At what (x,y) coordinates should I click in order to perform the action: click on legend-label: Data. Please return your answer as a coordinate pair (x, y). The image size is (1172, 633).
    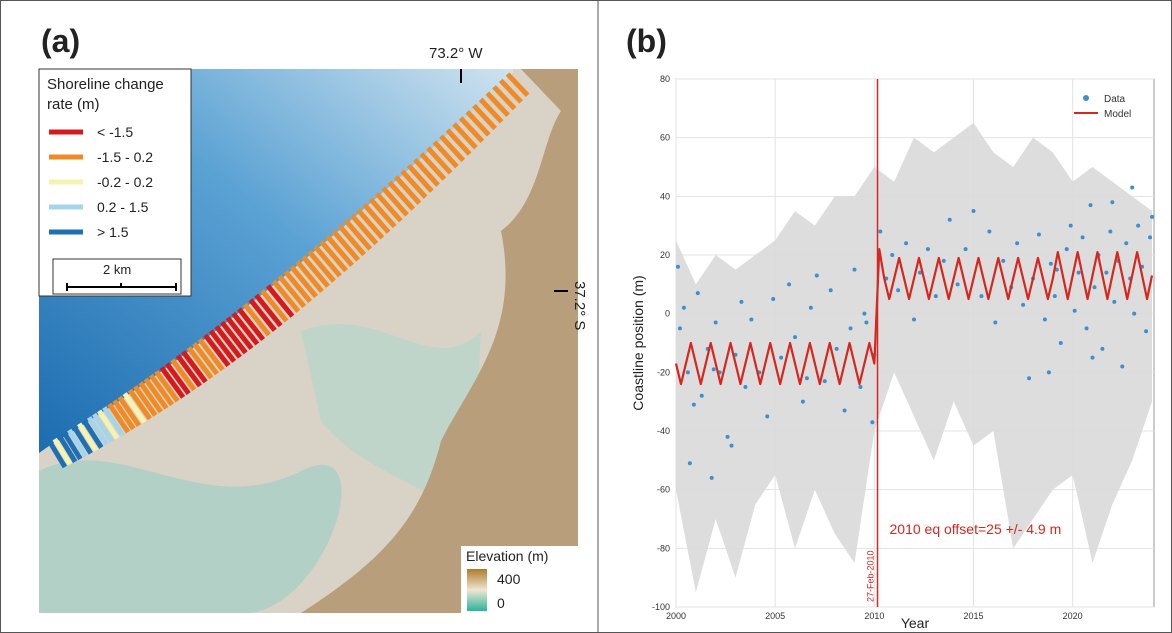
    Looking at the image, I should click on (1115, 99).